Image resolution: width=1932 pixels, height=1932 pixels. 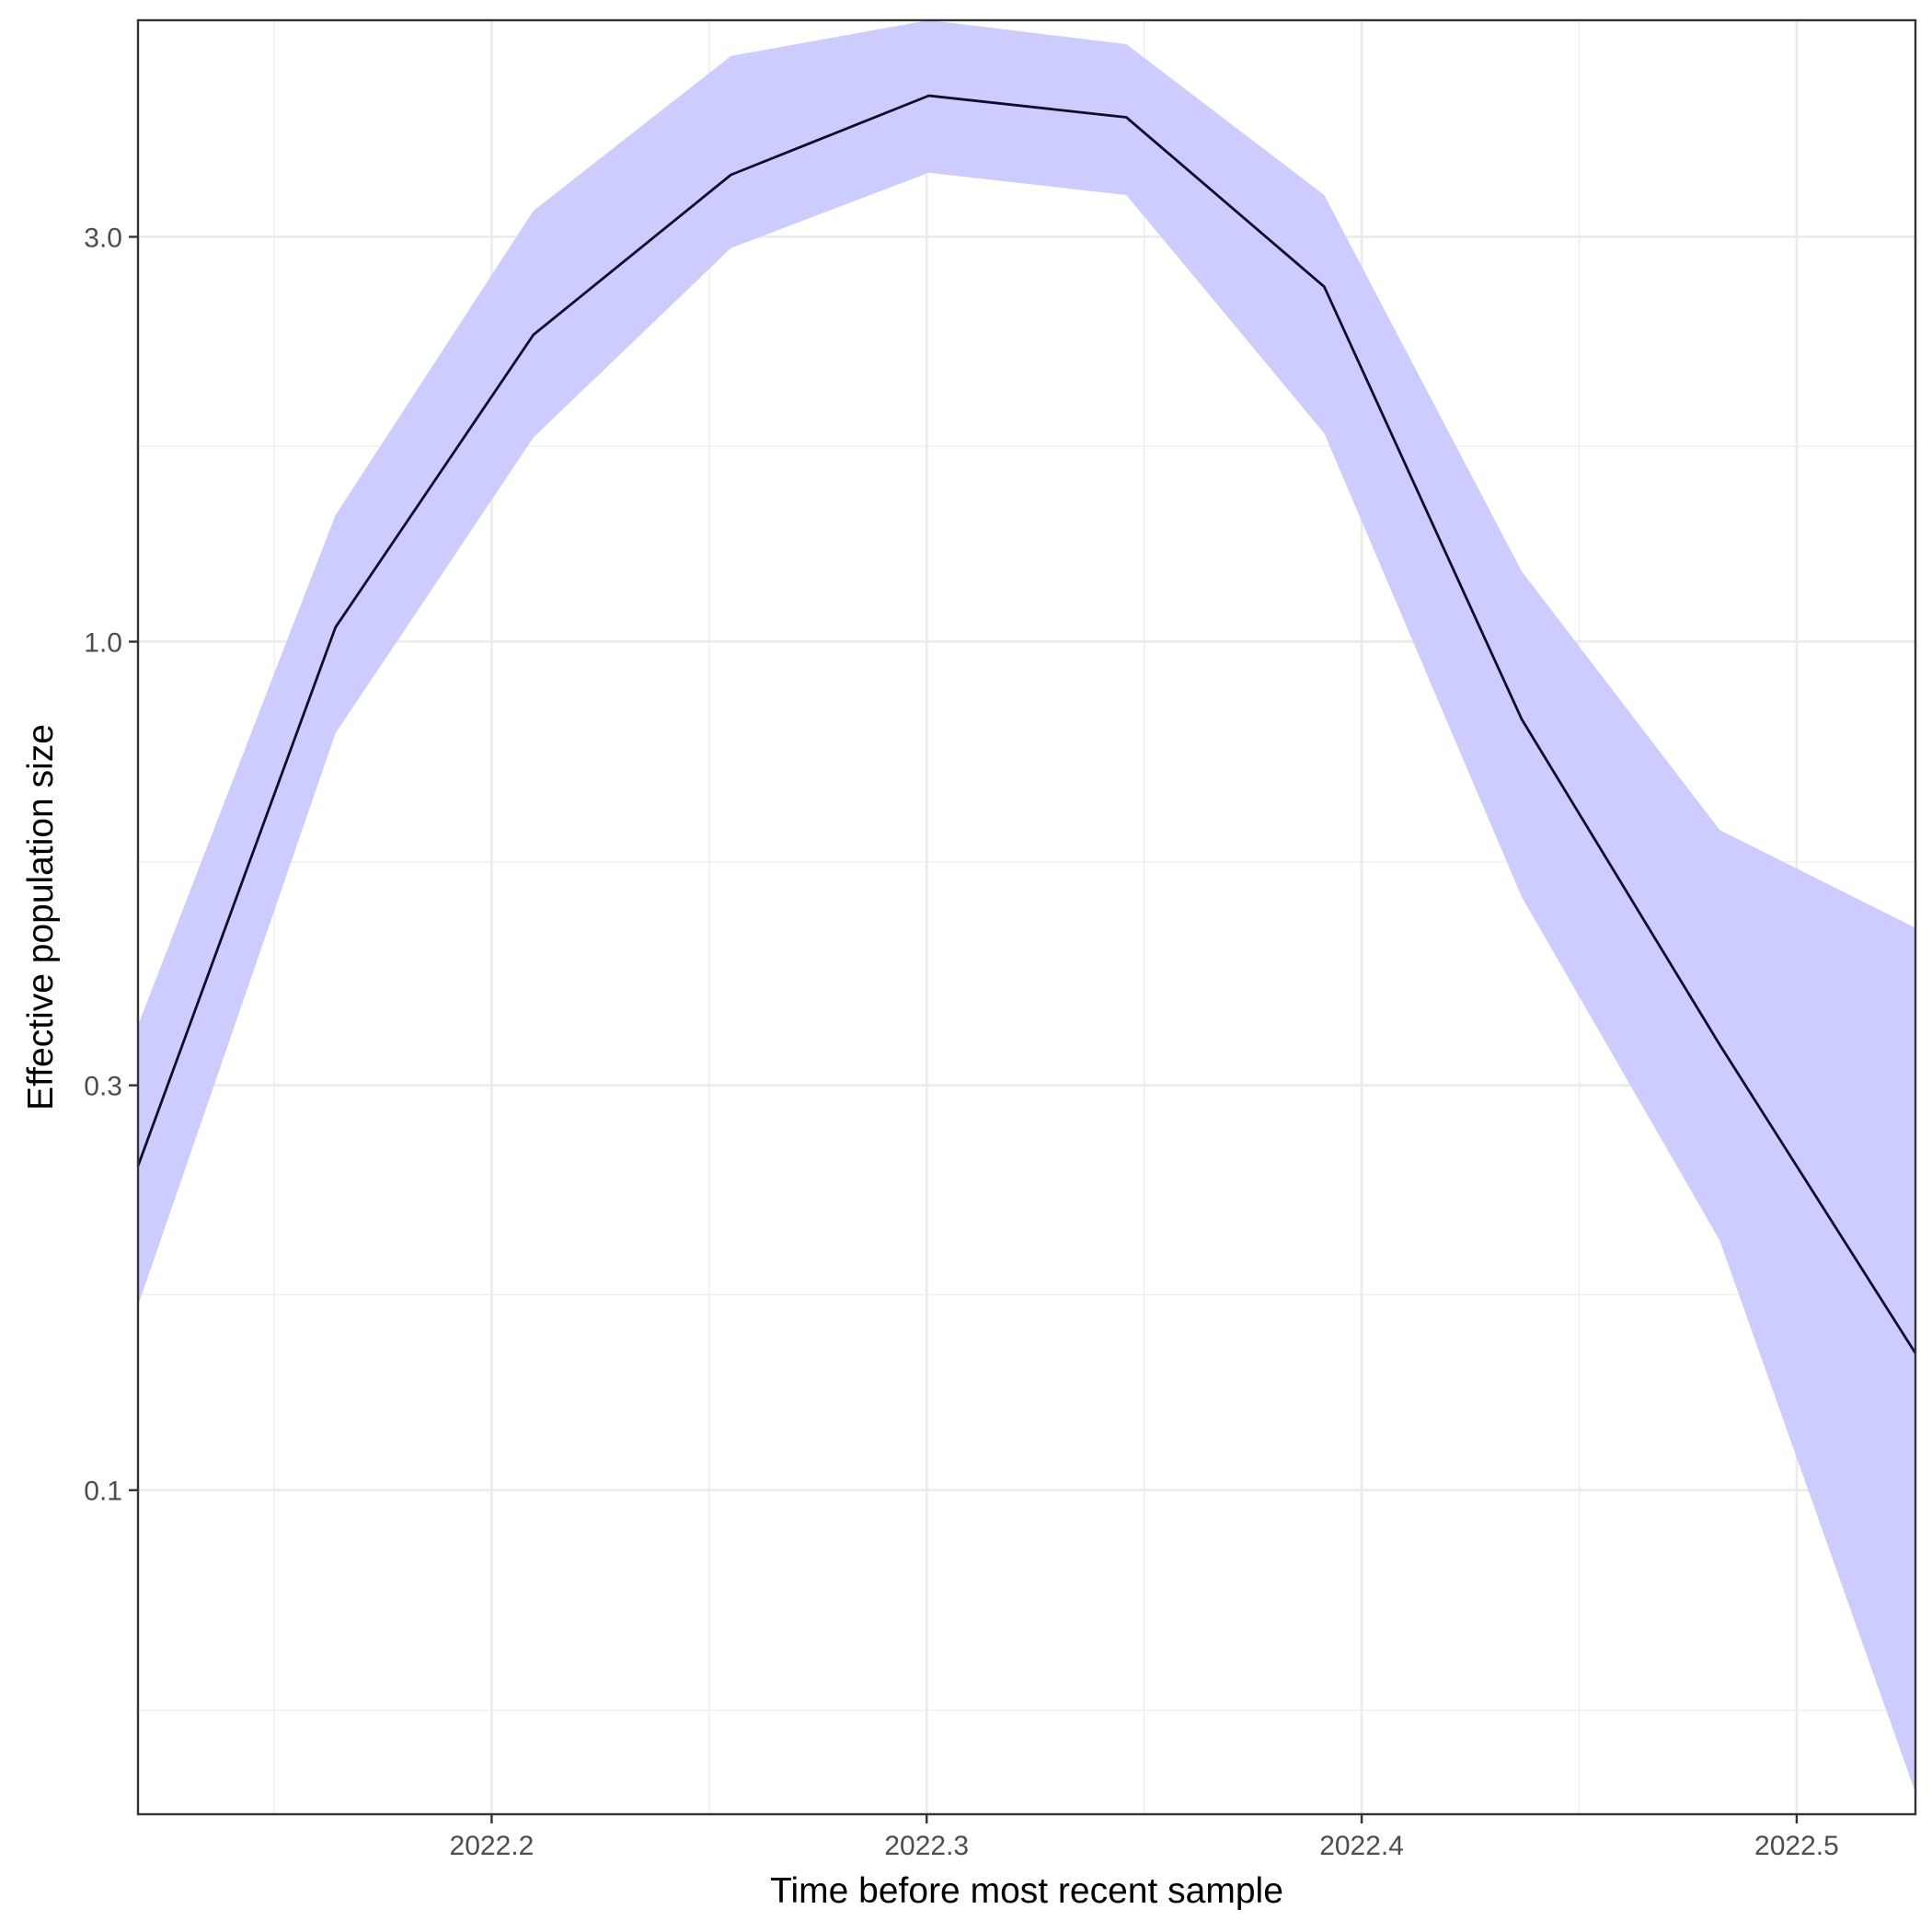 What do you see at coordinates (103, 642) in the screenshot?
I see `y-tick-label: 1.0` at bounding box center [103, 642].